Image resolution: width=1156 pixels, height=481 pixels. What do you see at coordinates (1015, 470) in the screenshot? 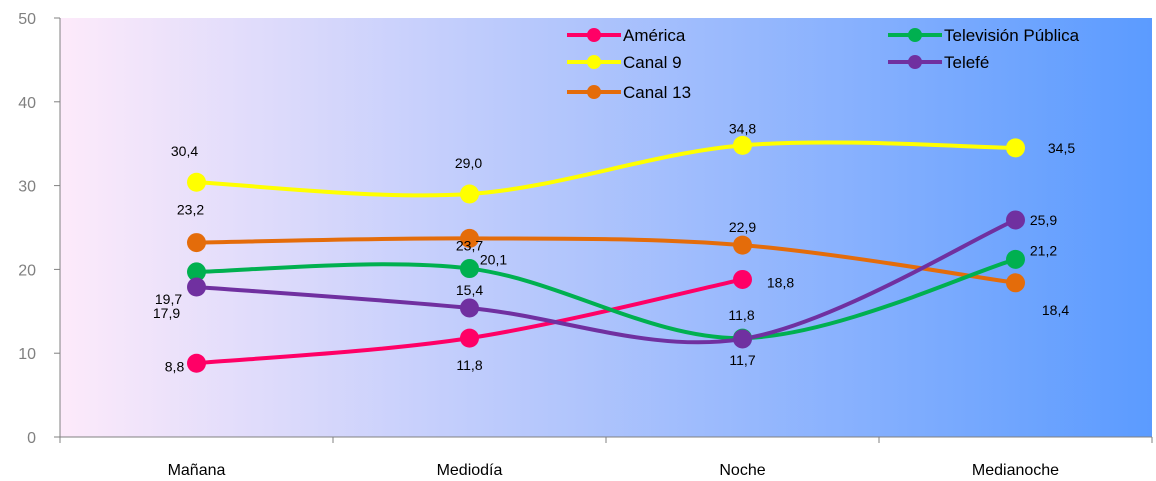
I see `x-tick-label: Medianoche` at bounding box center [1015, 470].